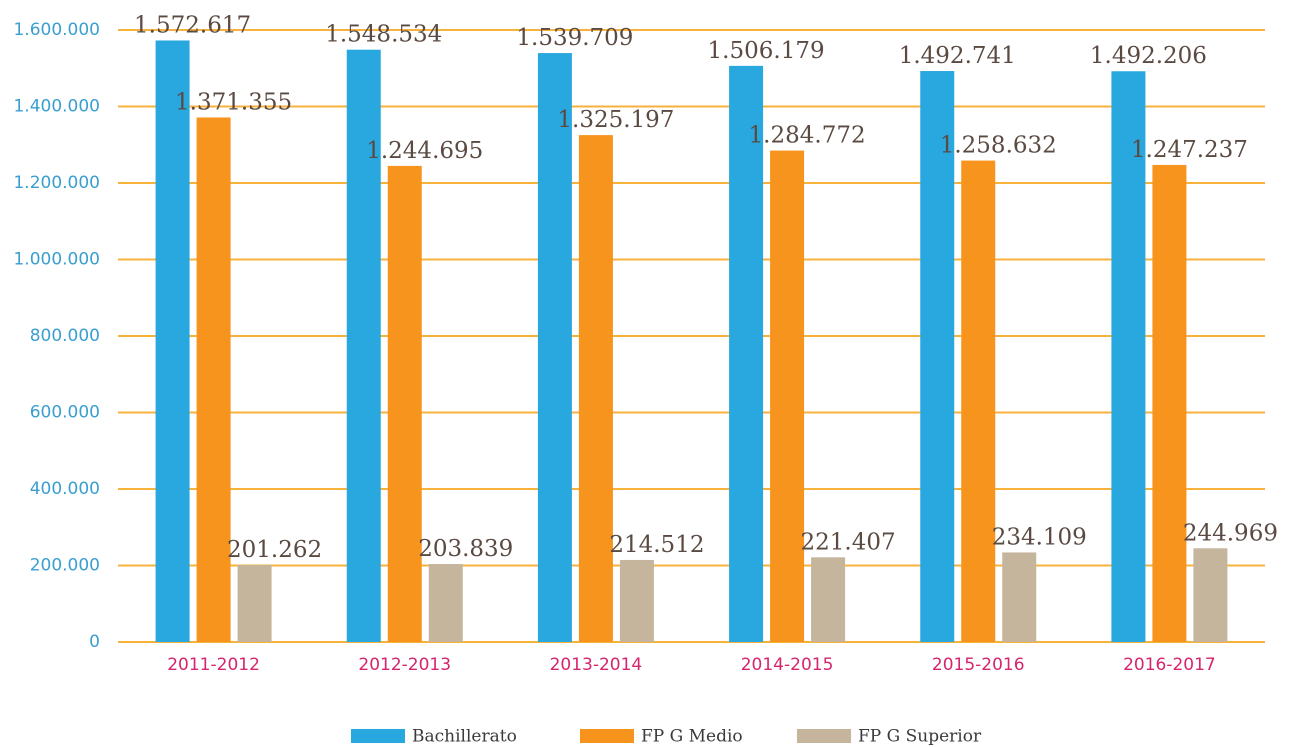 Image resolution: width=1306 pixels, height=747 pixels. I want to click on x-tick-label: 2015-2016, so click(978, 665).